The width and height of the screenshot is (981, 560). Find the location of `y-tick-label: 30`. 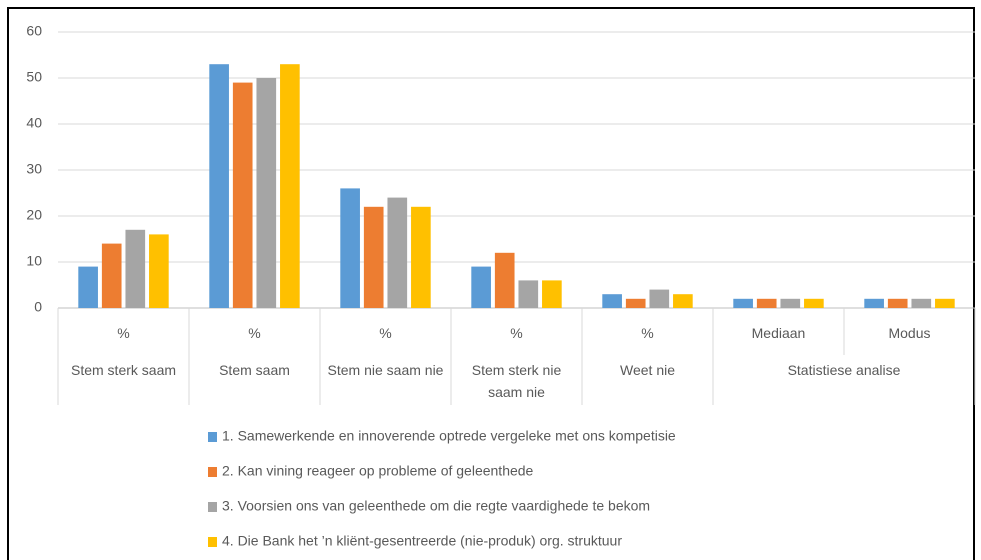

y-tick-label: 30 is located at coordinates (34, 169).